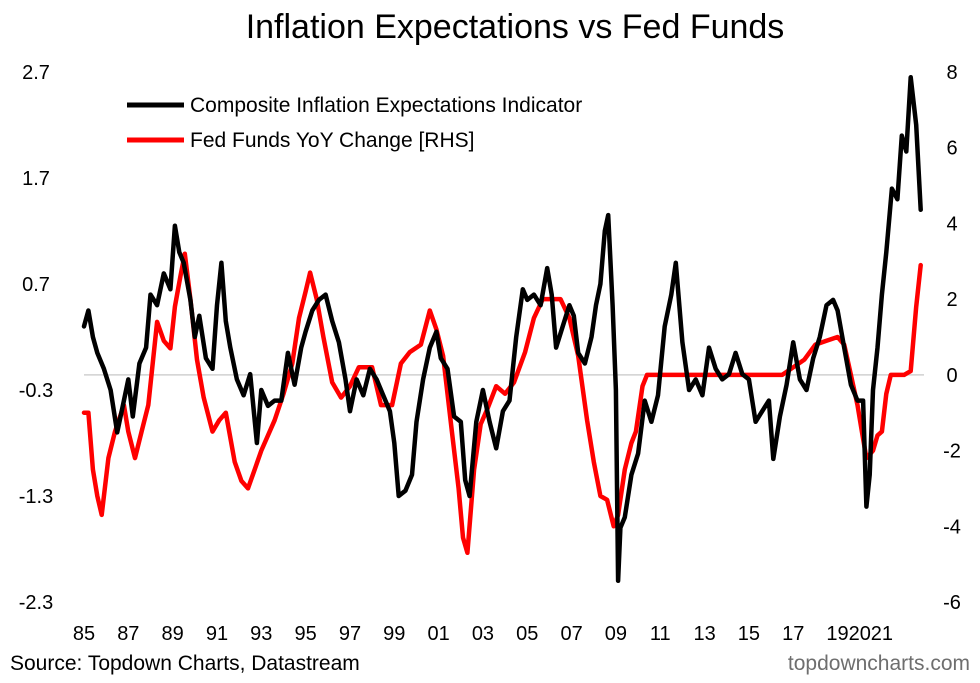 The height and width of the screenshot is (683, 980). Describe the element at coordinates (951, 376) in the screenshot. I see `right-tick-label: 0` at that location.